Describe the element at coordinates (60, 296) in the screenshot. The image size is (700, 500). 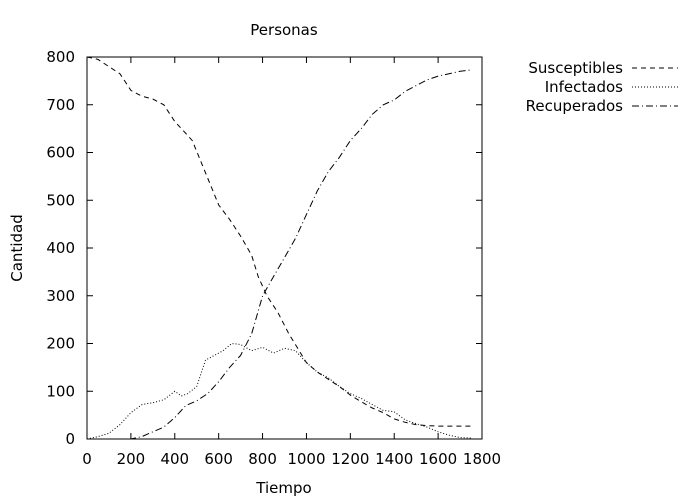
I see `y-tick-label: 300` at that location.